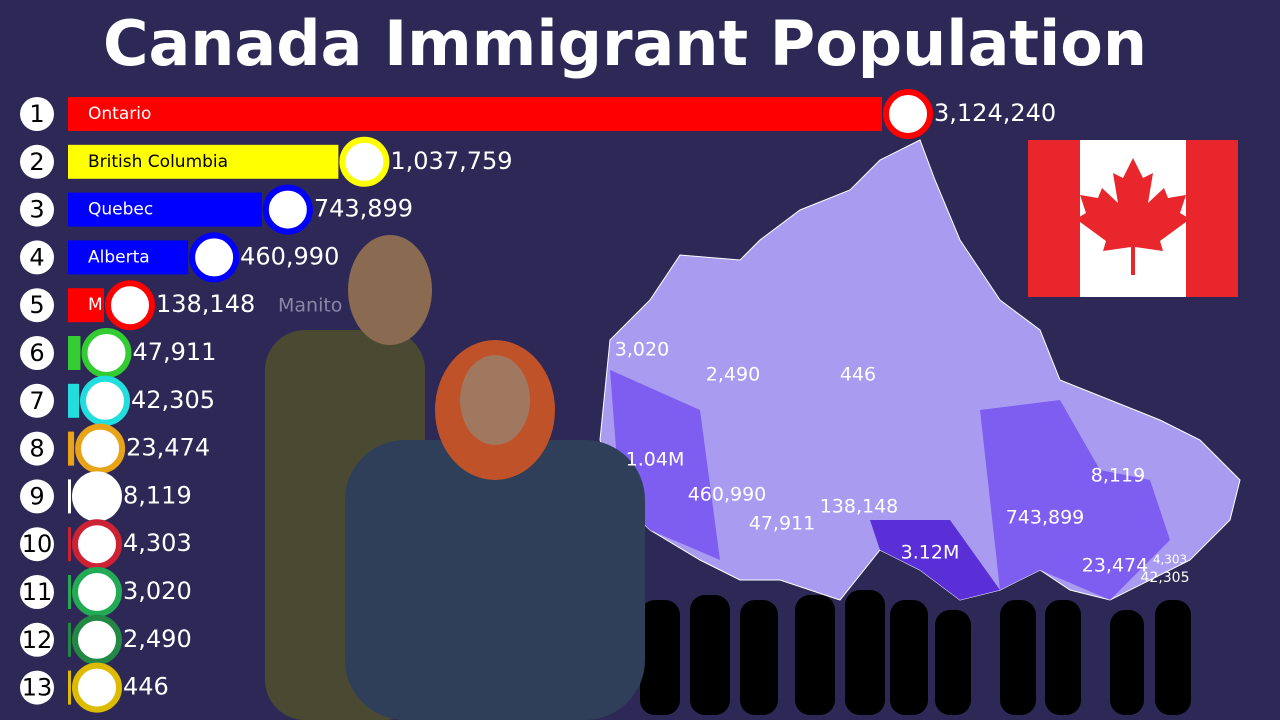 This screenshot has height=720, width=1280. I want to click on value-label: 3,020, so click(157, 591).